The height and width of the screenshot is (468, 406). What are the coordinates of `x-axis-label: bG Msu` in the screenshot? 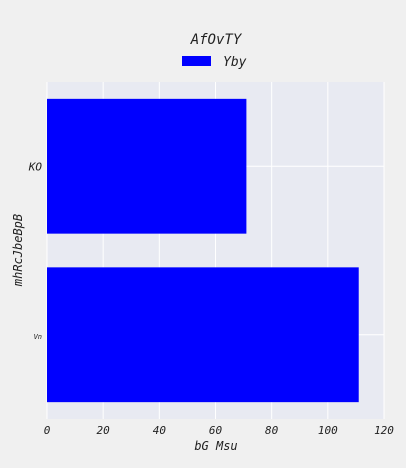 It's located at (215, 446).